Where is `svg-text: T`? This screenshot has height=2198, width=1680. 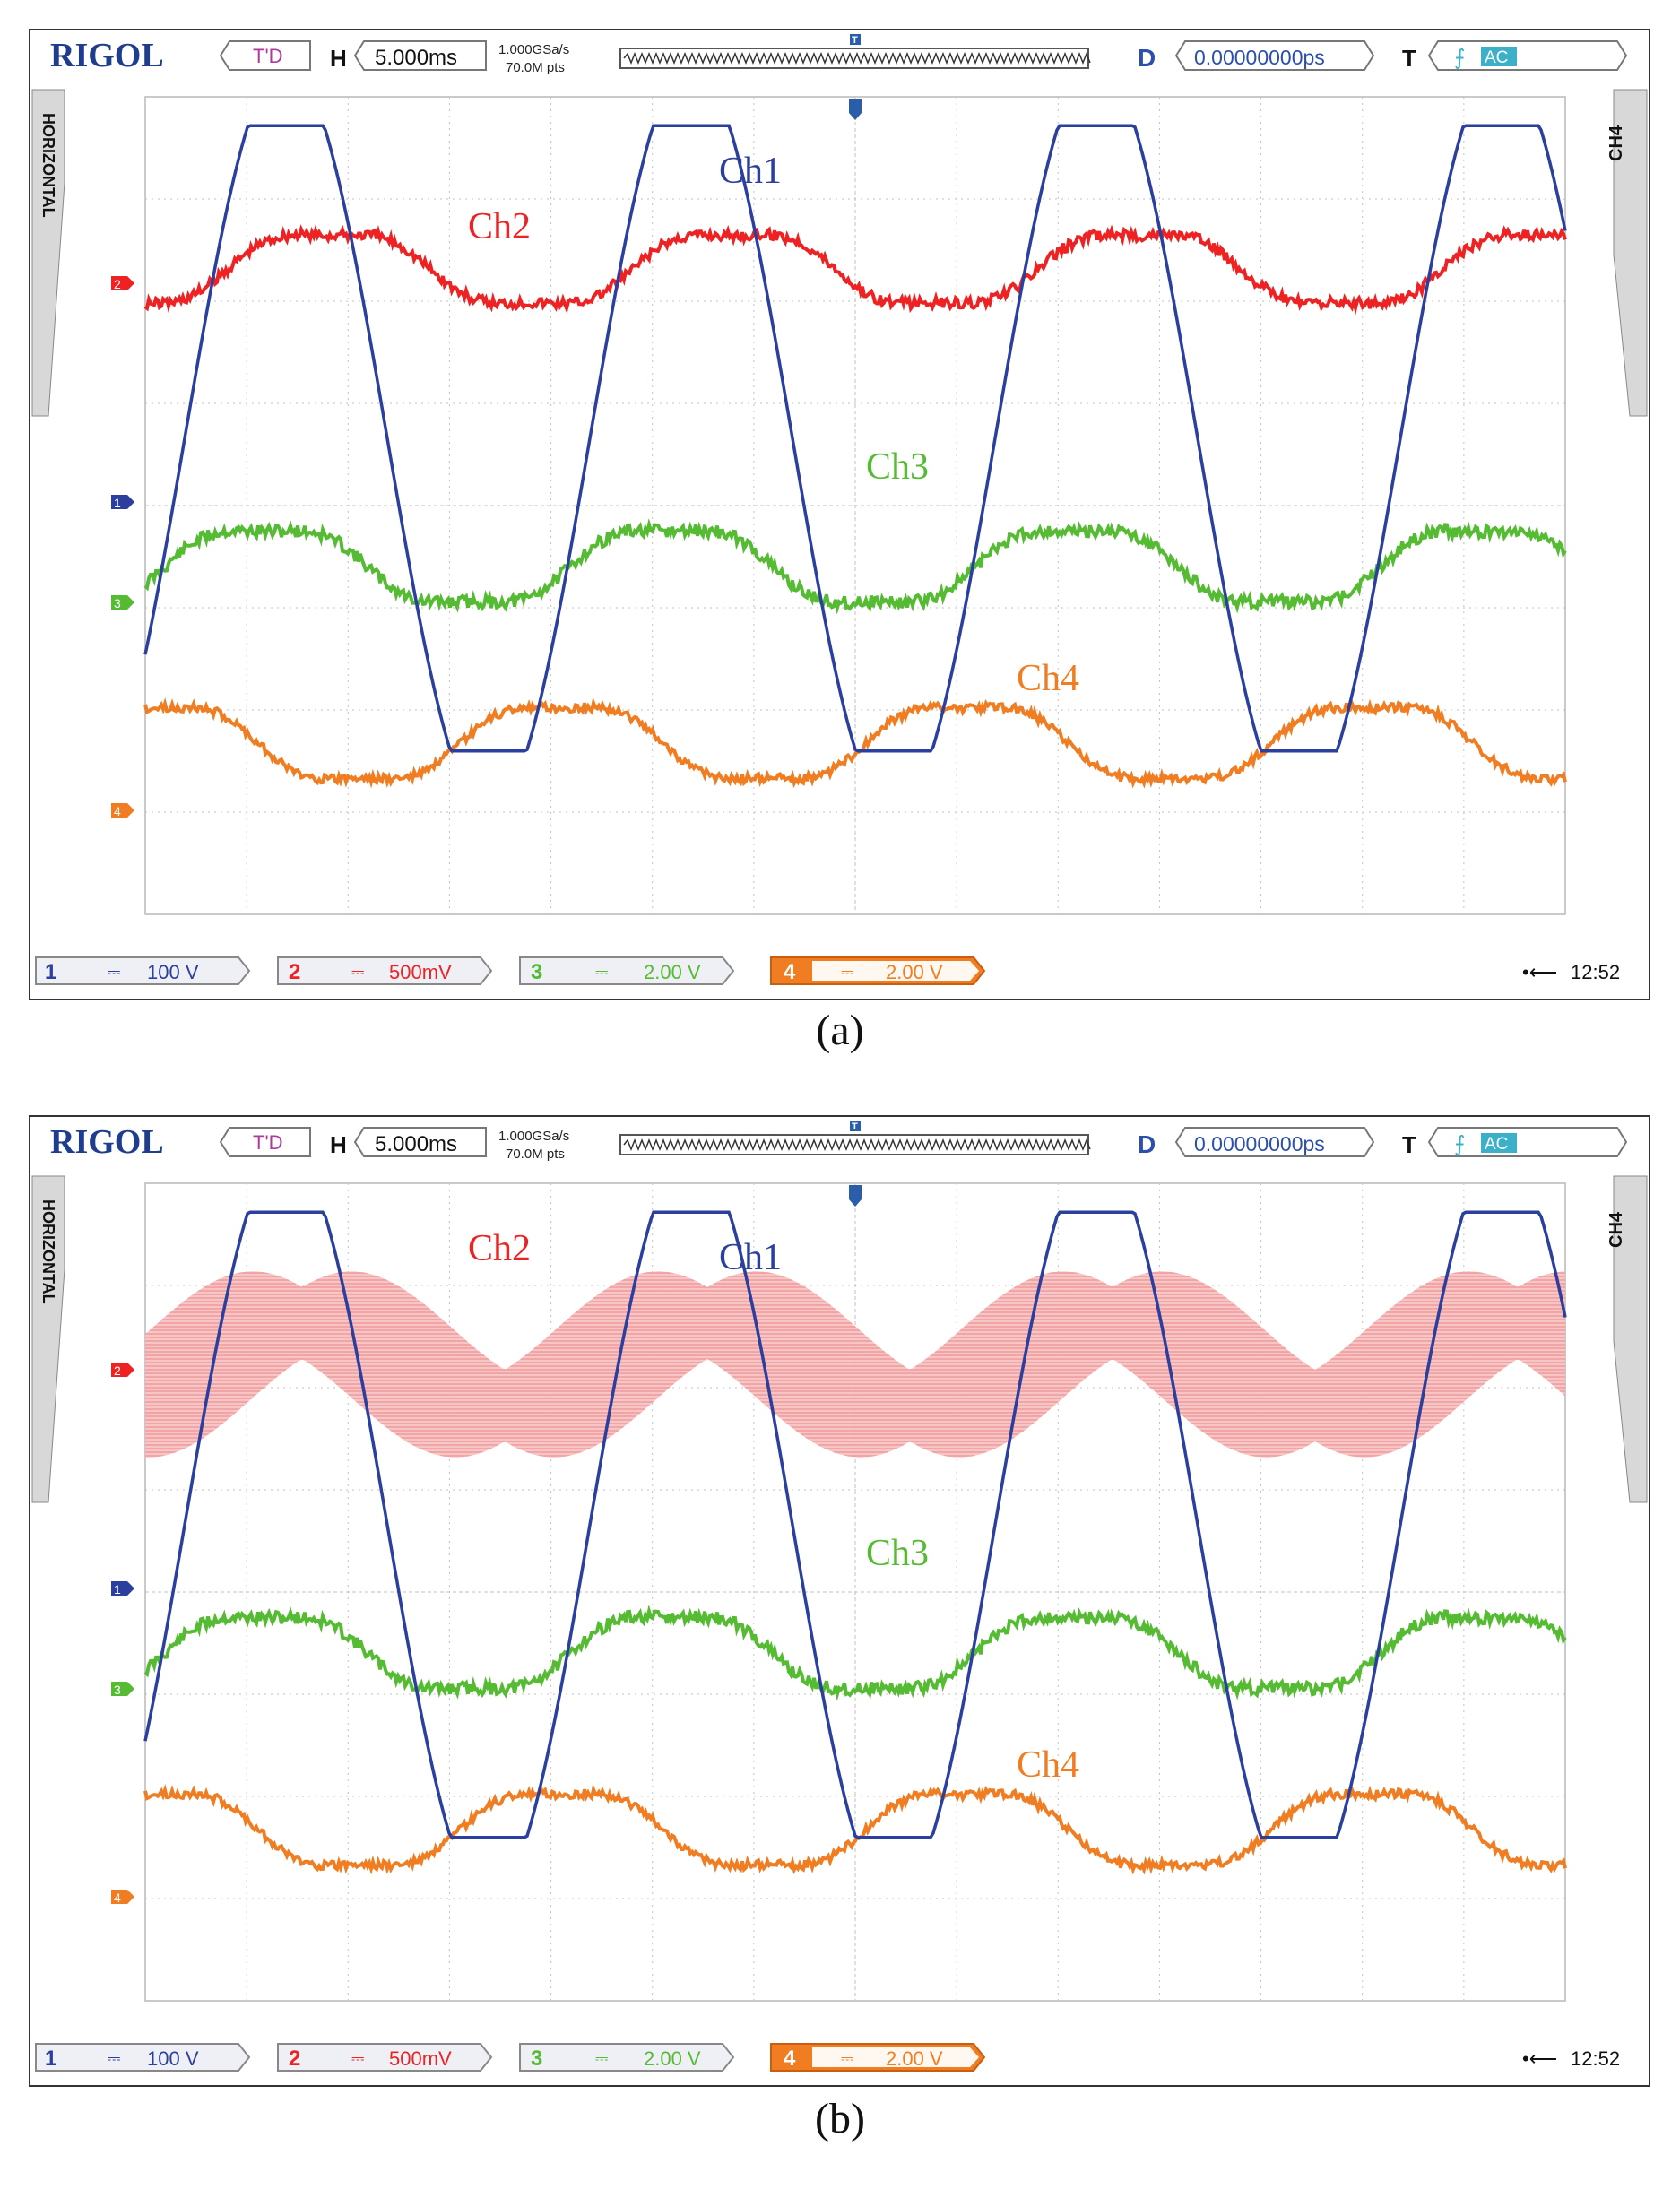 svg-text: T is located at coordinates (855, 40).